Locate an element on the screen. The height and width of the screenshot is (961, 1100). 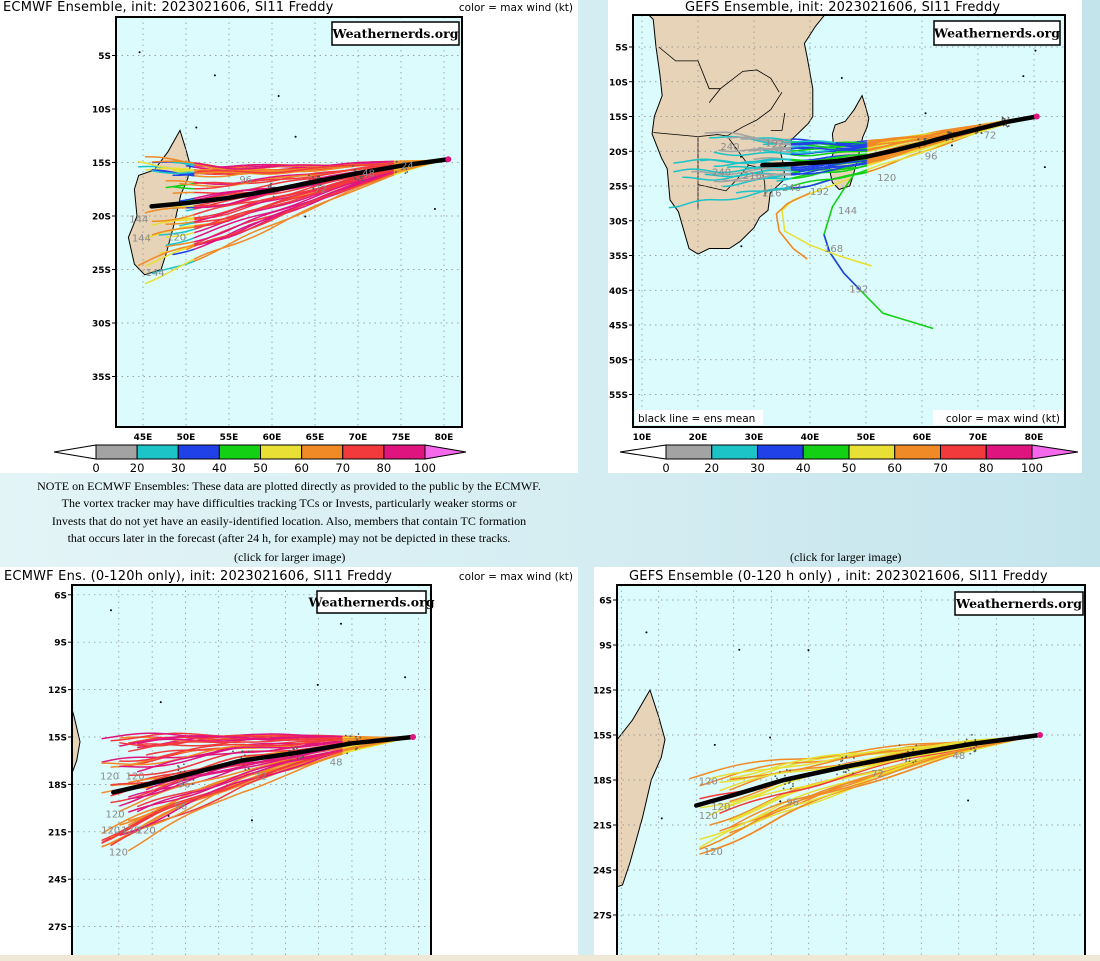
lon-tick-label: 80E is located at coordinates (444, 438).